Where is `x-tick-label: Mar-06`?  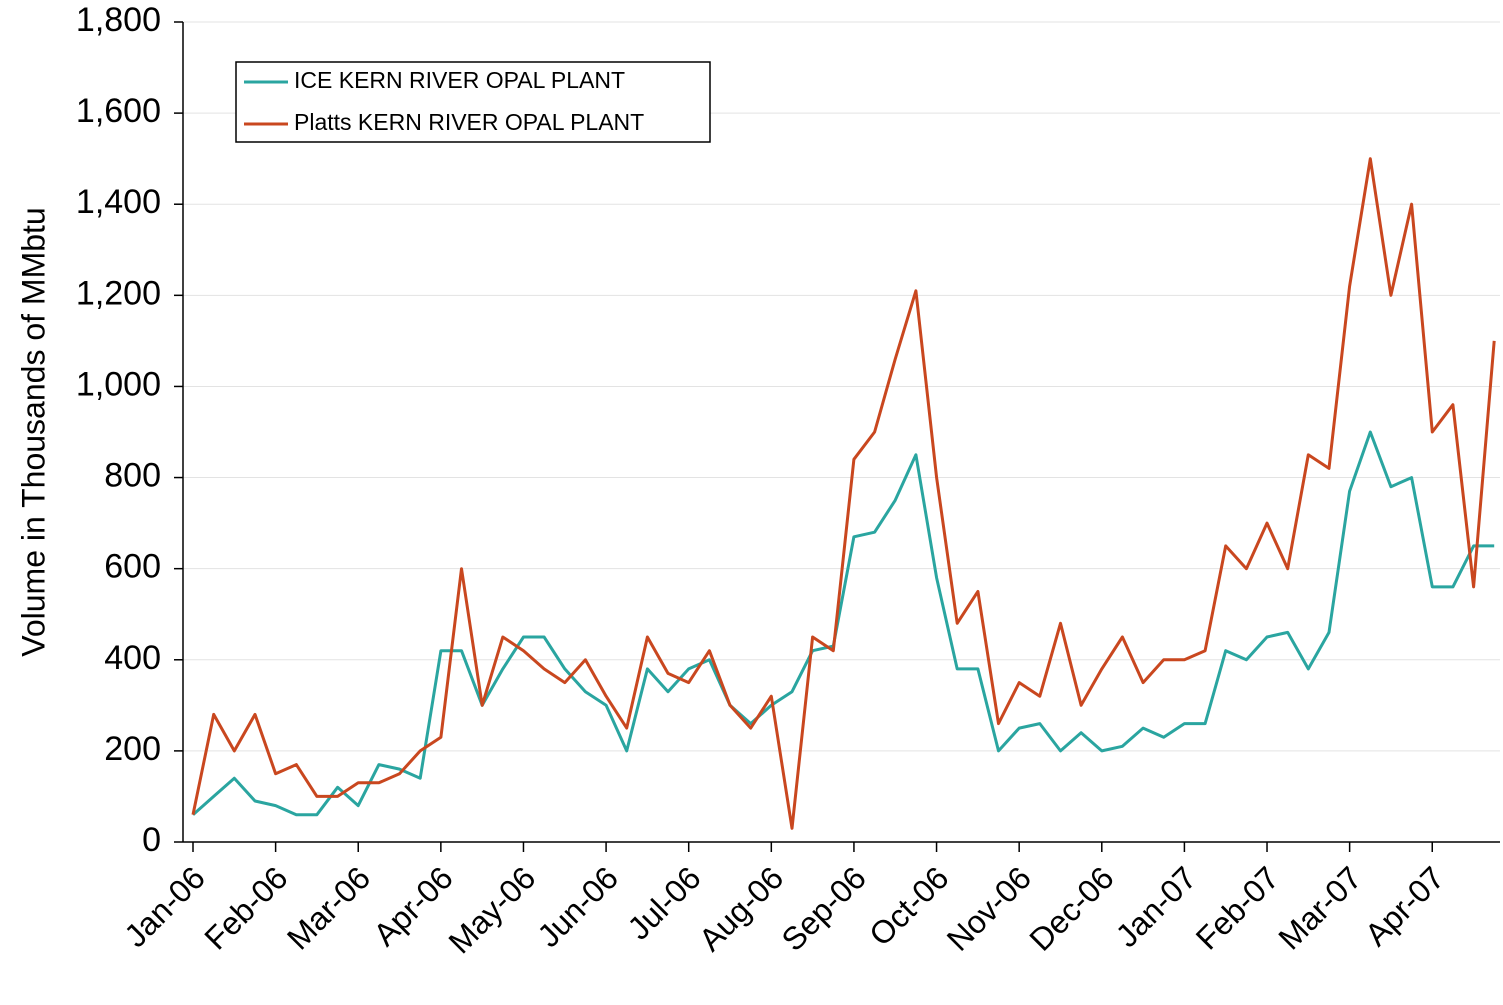 x-tick-label: Mar-06 is located at coordinates (328, 907).